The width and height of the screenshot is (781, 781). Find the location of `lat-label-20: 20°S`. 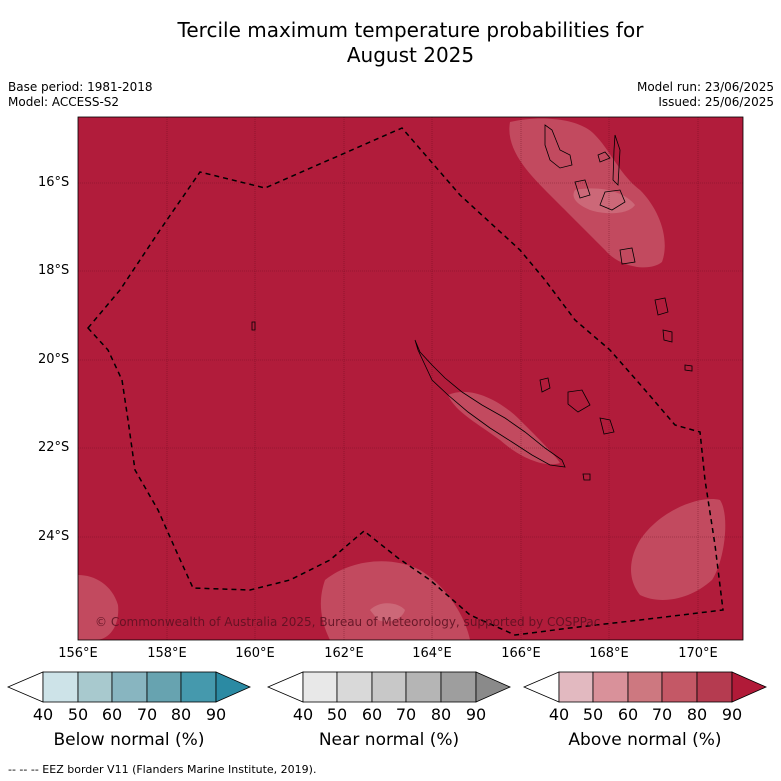

lat-label-20: 20°S is located at coordinates (54, 359).